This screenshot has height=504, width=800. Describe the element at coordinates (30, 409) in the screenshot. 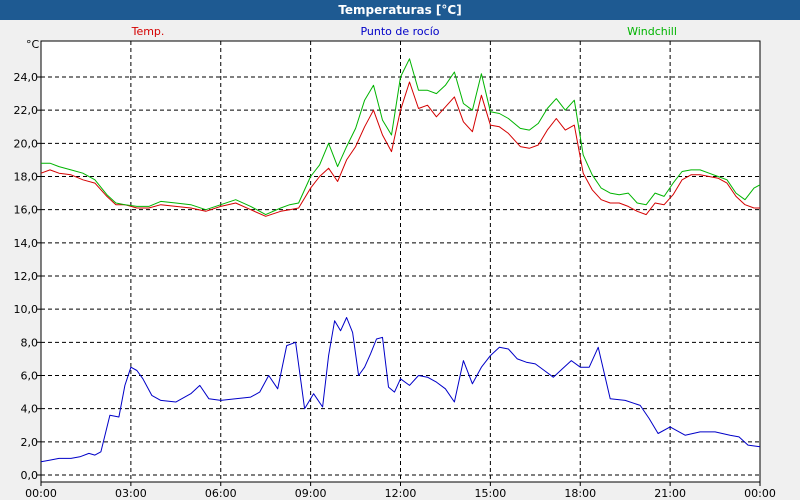

I see `y-tick-label: 4,0` at that location.